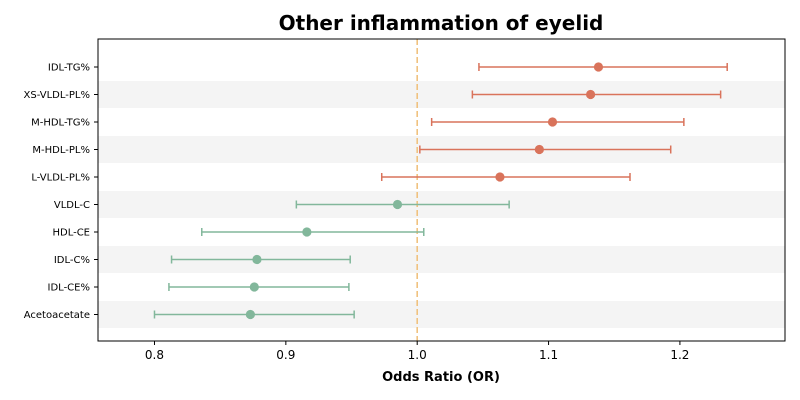 The width and height of the screenshot is (800, 400). I want to click on y-tick-label: M-HDL-TG%, so click(60, 123).